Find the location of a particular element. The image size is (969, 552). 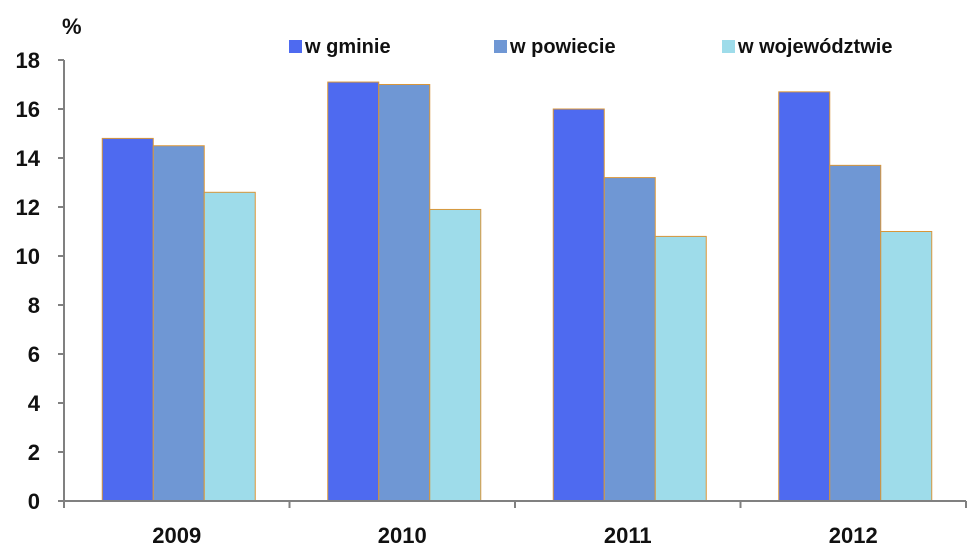

legend-label: w województwie is located at coordinates (814, 47).